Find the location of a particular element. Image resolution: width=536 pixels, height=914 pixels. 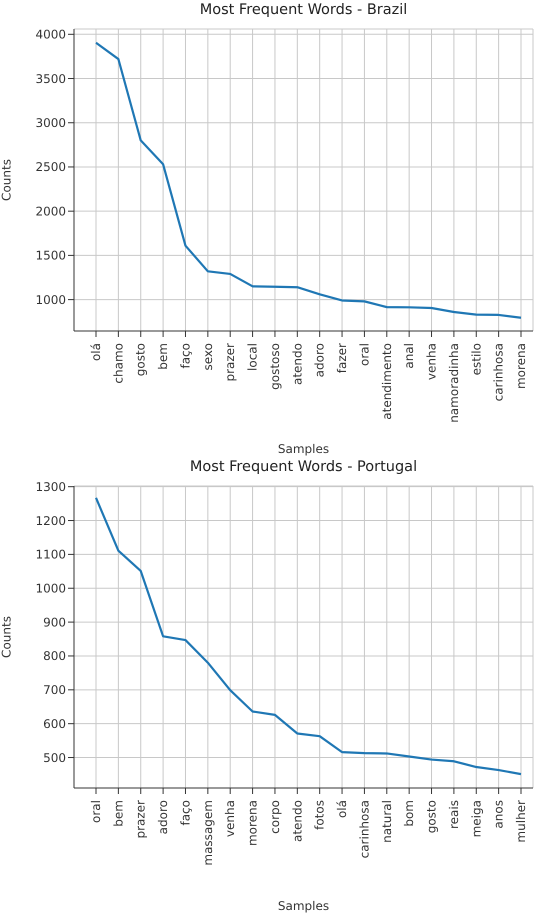

x-tick-label: anal is located at coordinates (409, 356).